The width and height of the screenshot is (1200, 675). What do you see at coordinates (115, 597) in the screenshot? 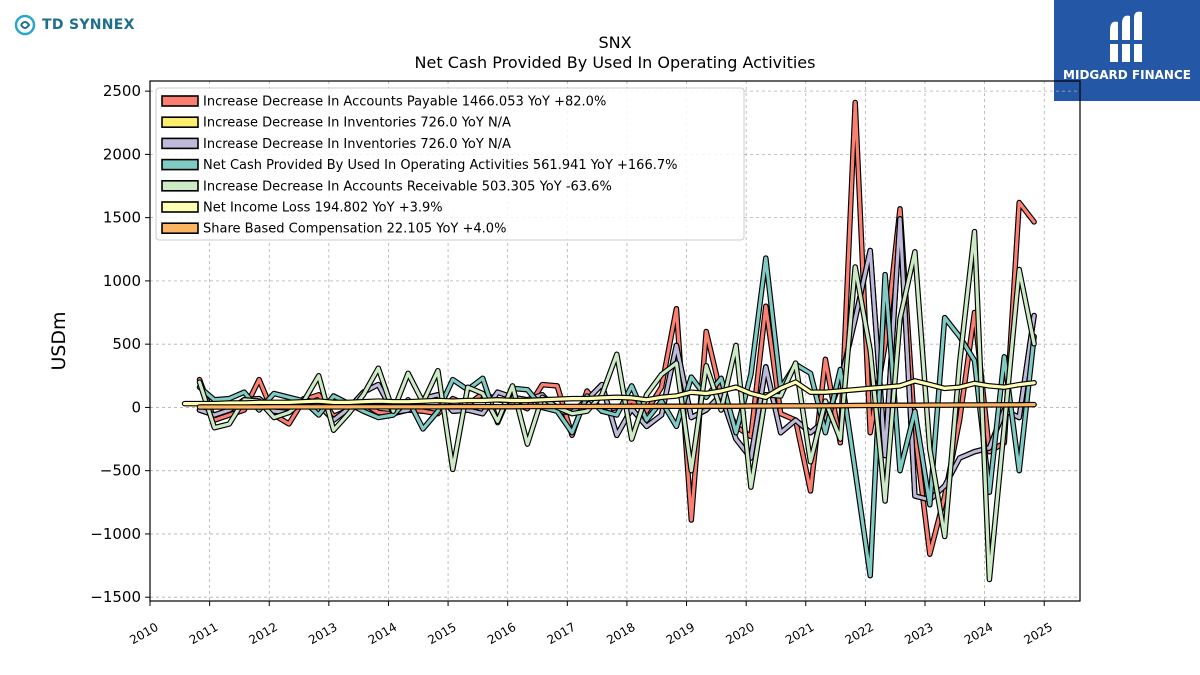
I see `y-tick-label: −1500` at bounding box center [115, 597].